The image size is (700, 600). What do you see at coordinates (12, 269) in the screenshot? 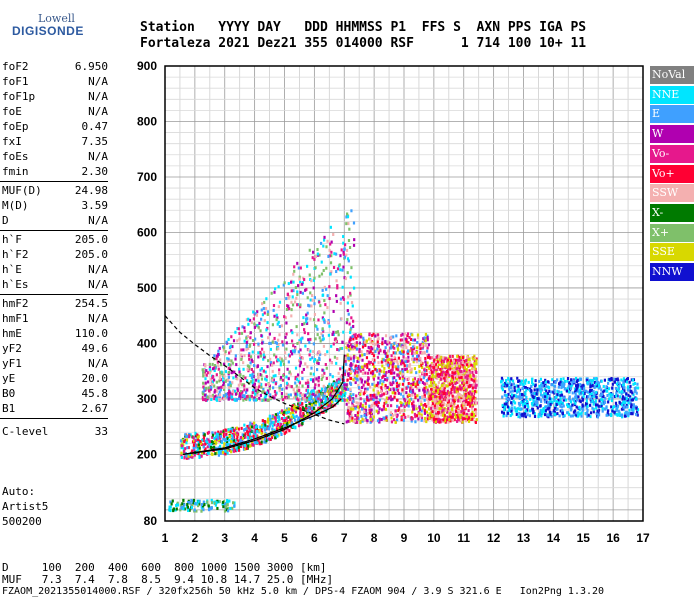
I see `param-name: h`E` at bounding box center [12, 269].